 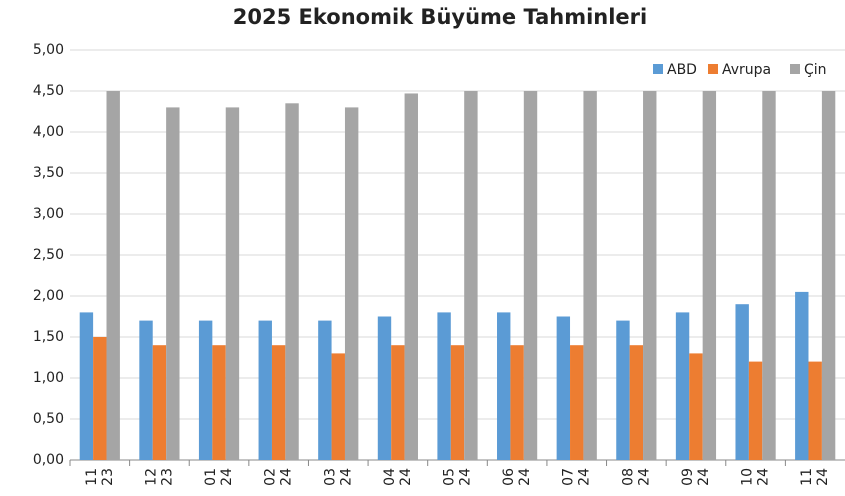 What do you see at coordinates (48, 132) in the screenshot?
I see `y-tick-label: 4,00` at bounding box center [48, 132].